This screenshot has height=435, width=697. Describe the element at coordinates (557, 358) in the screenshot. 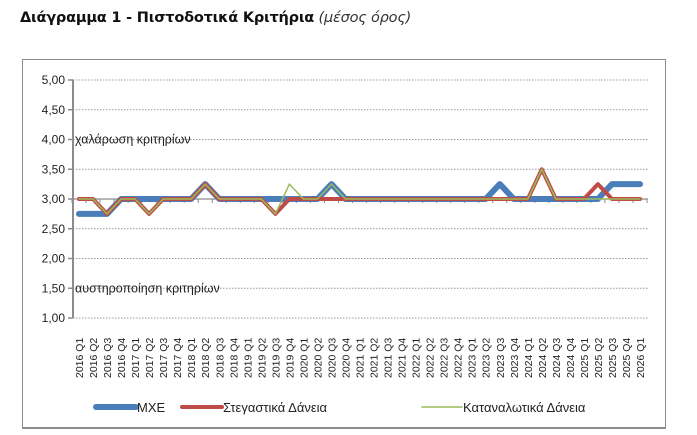

I see `x-tick-label: 2024 Q3` at that location.